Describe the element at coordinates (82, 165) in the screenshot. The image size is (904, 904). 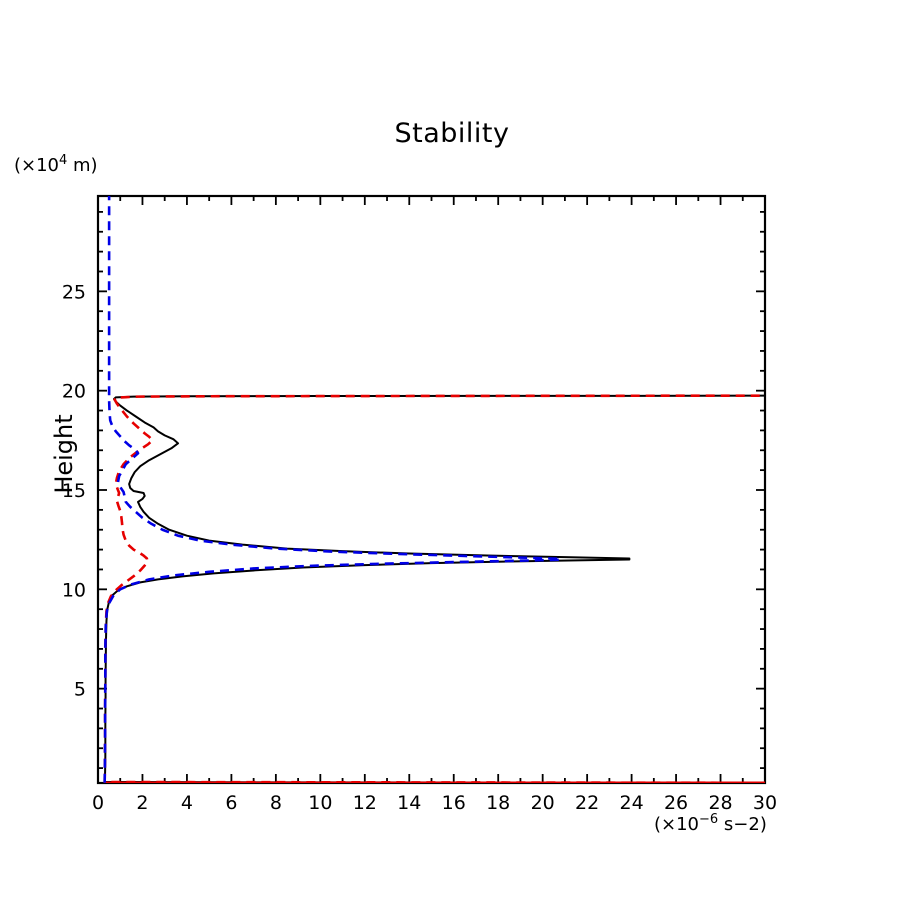
I see `y-unit-tail: m)` at that location.